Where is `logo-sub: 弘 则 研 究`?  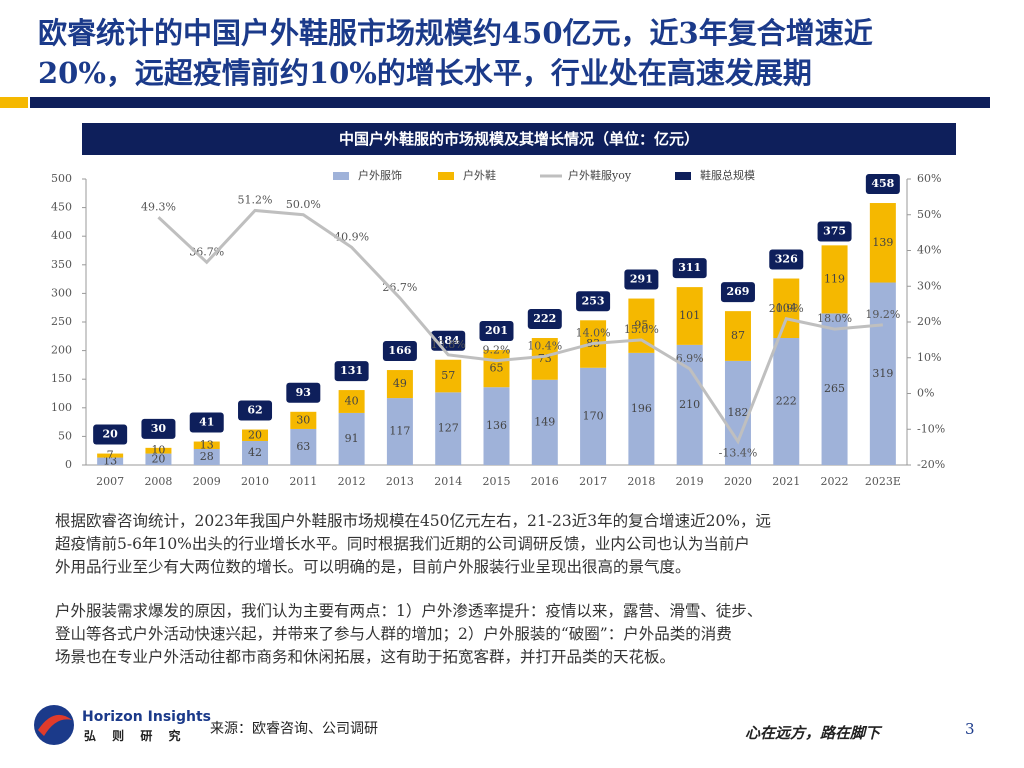
logo-sub: 弘 则 研 究 is located at coordinates (135, 736).